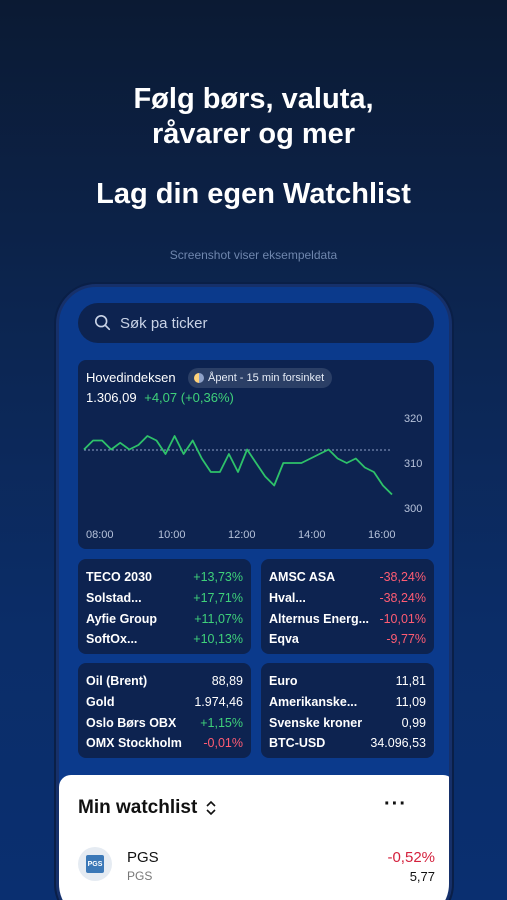  What do you see at coordinates (256, 323) in the screenshot?
I see `search-input: Søk pa ticker` at bounding box center [256, 323].